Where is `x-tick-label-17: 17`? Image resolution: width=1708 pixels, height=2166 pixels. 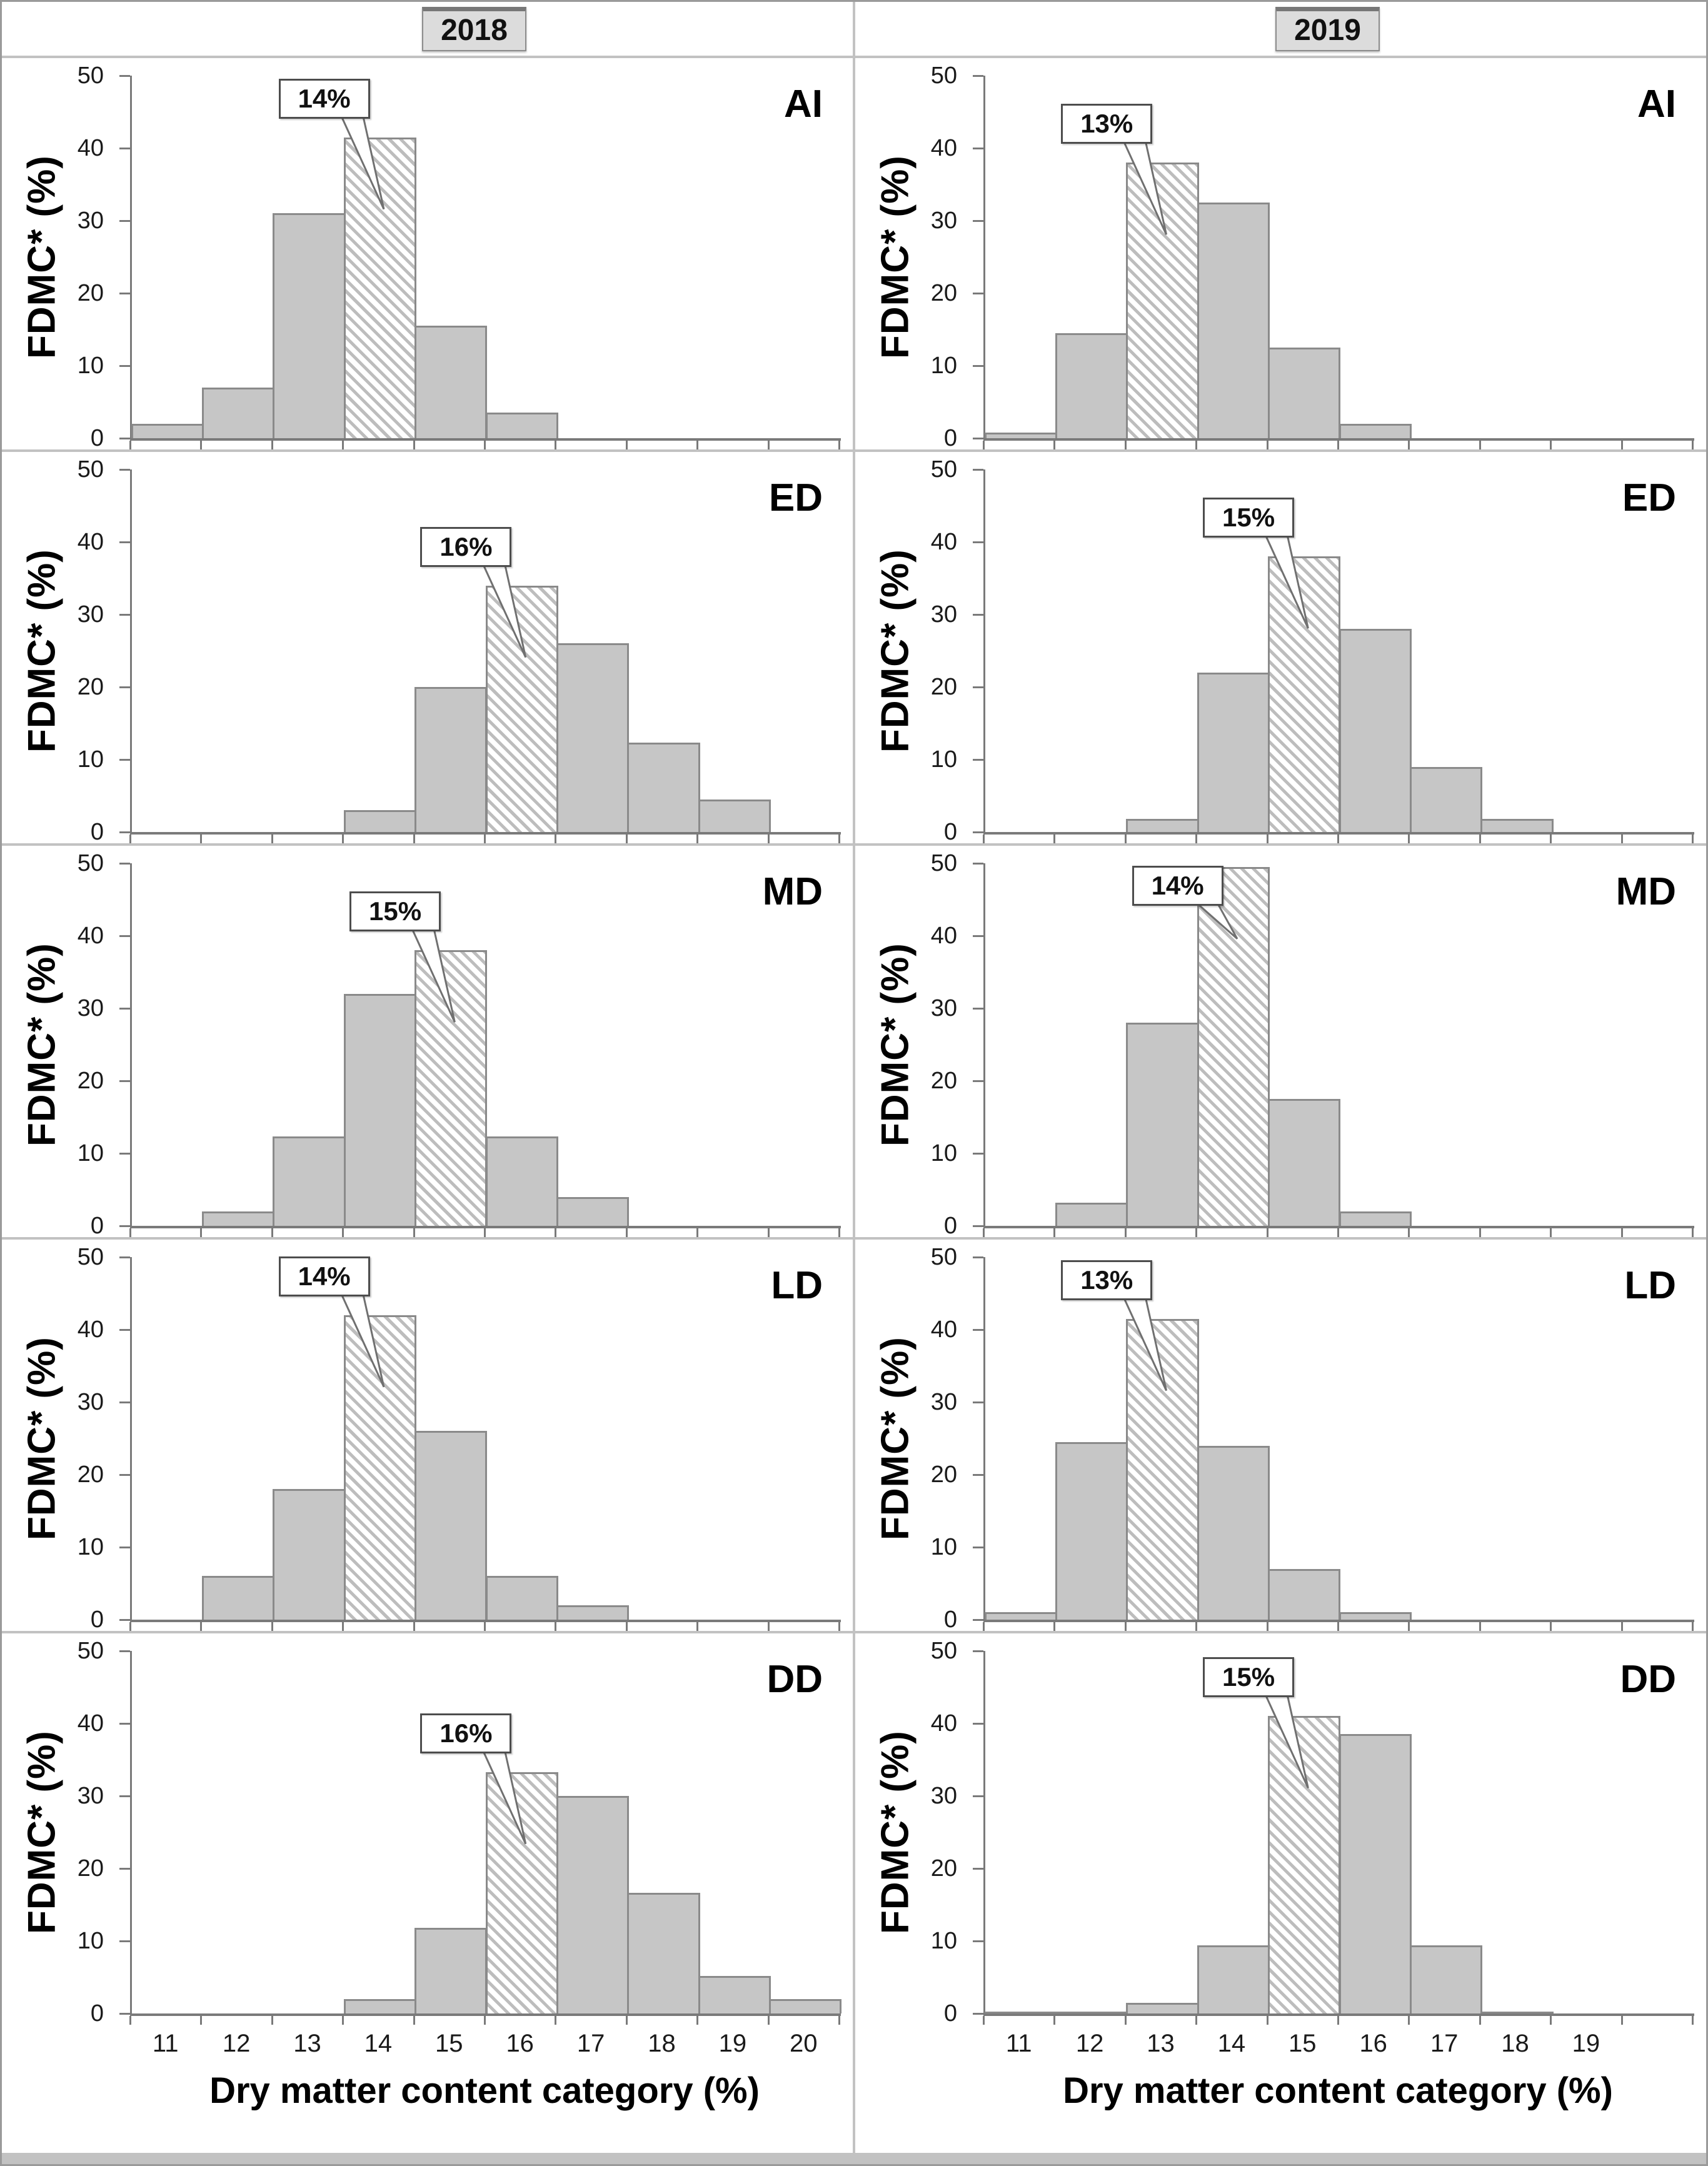 x-tick-label-17: 17 is located at coordinates (590, 2043).